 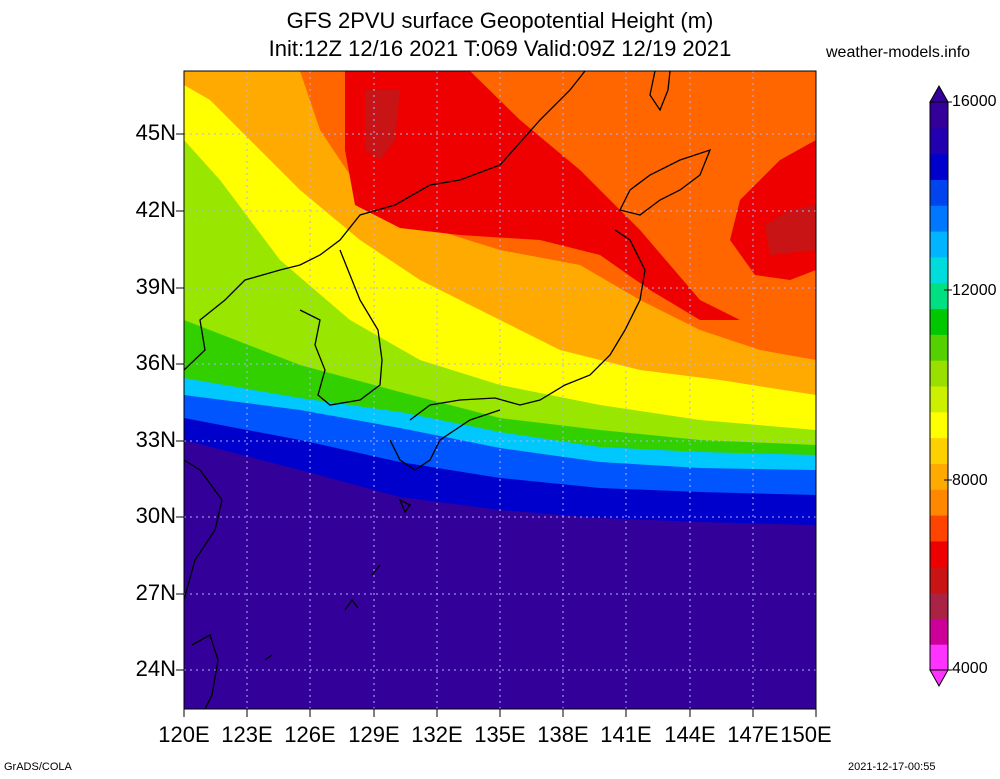 What do you see at coordinates (310, 734) in the screenshot?
I see `lon-label-126e: 126E` at bounding box center [310, 734].